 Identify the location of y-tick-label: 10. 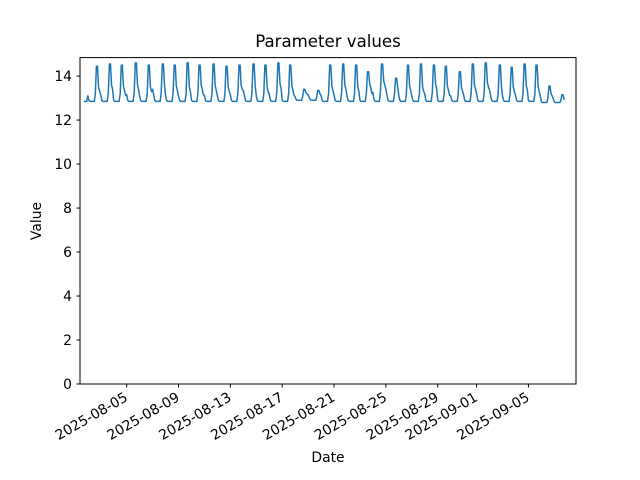
(63, 165).